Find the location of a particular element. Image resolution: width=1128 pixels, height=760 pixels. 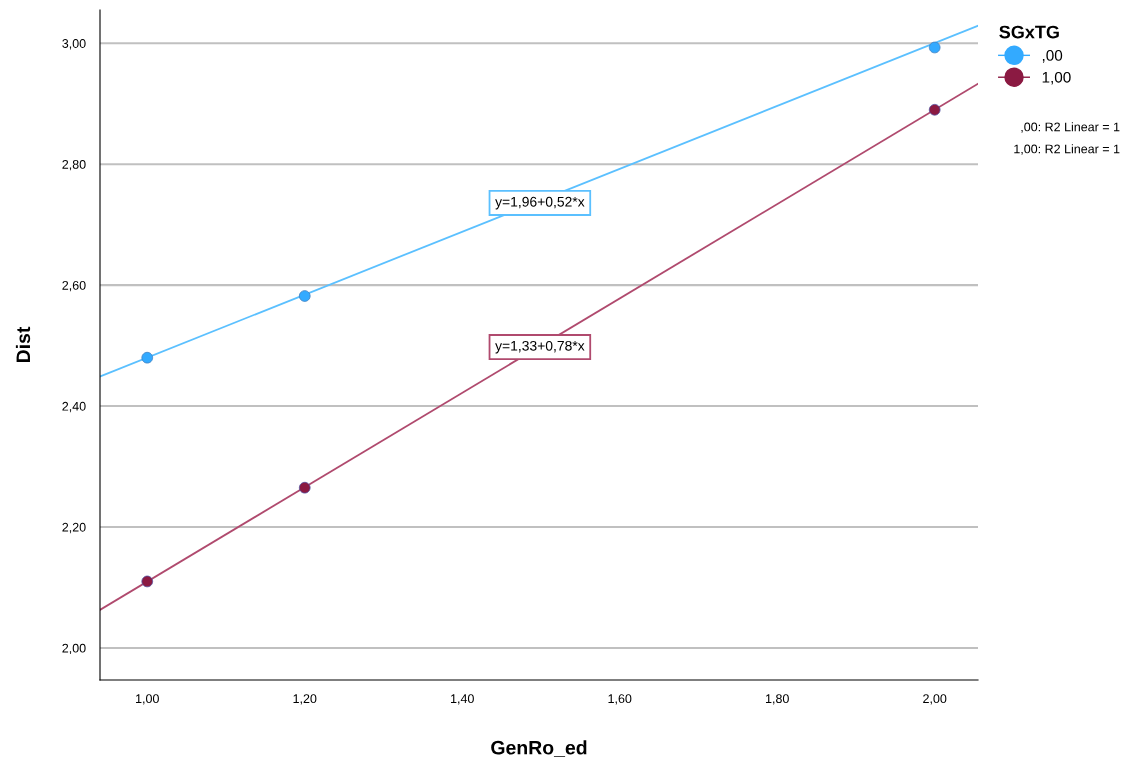

y-tick-label: 2,60 is located at coordinates (74, 286).